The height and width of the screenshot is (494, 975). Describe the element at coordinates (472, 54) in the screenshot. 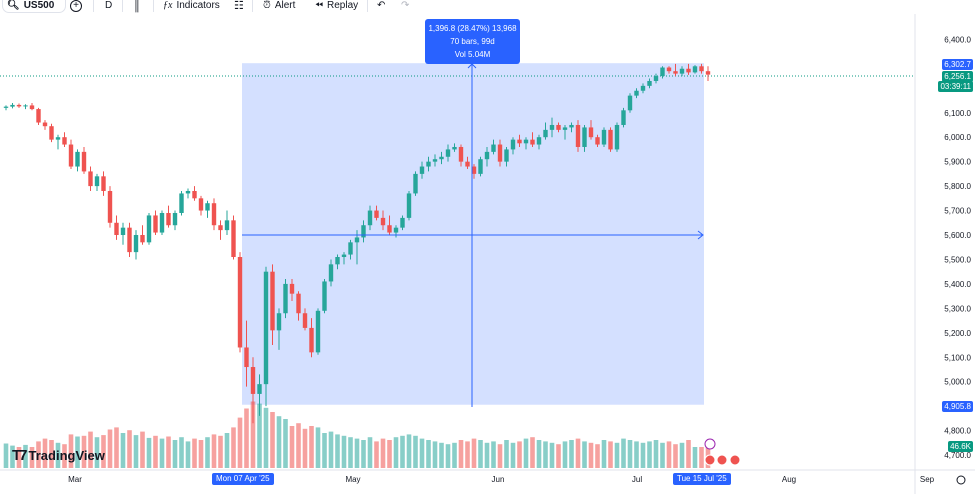

I see `measure-volume: Vol 5.04M` at that location.